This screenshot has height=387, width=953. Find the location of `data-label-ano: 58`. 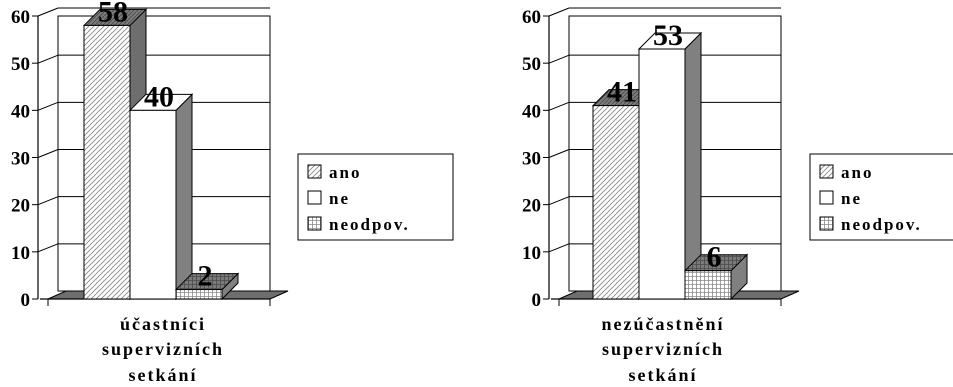

data-label-ano: 58 is located at coordinates (113, 14).